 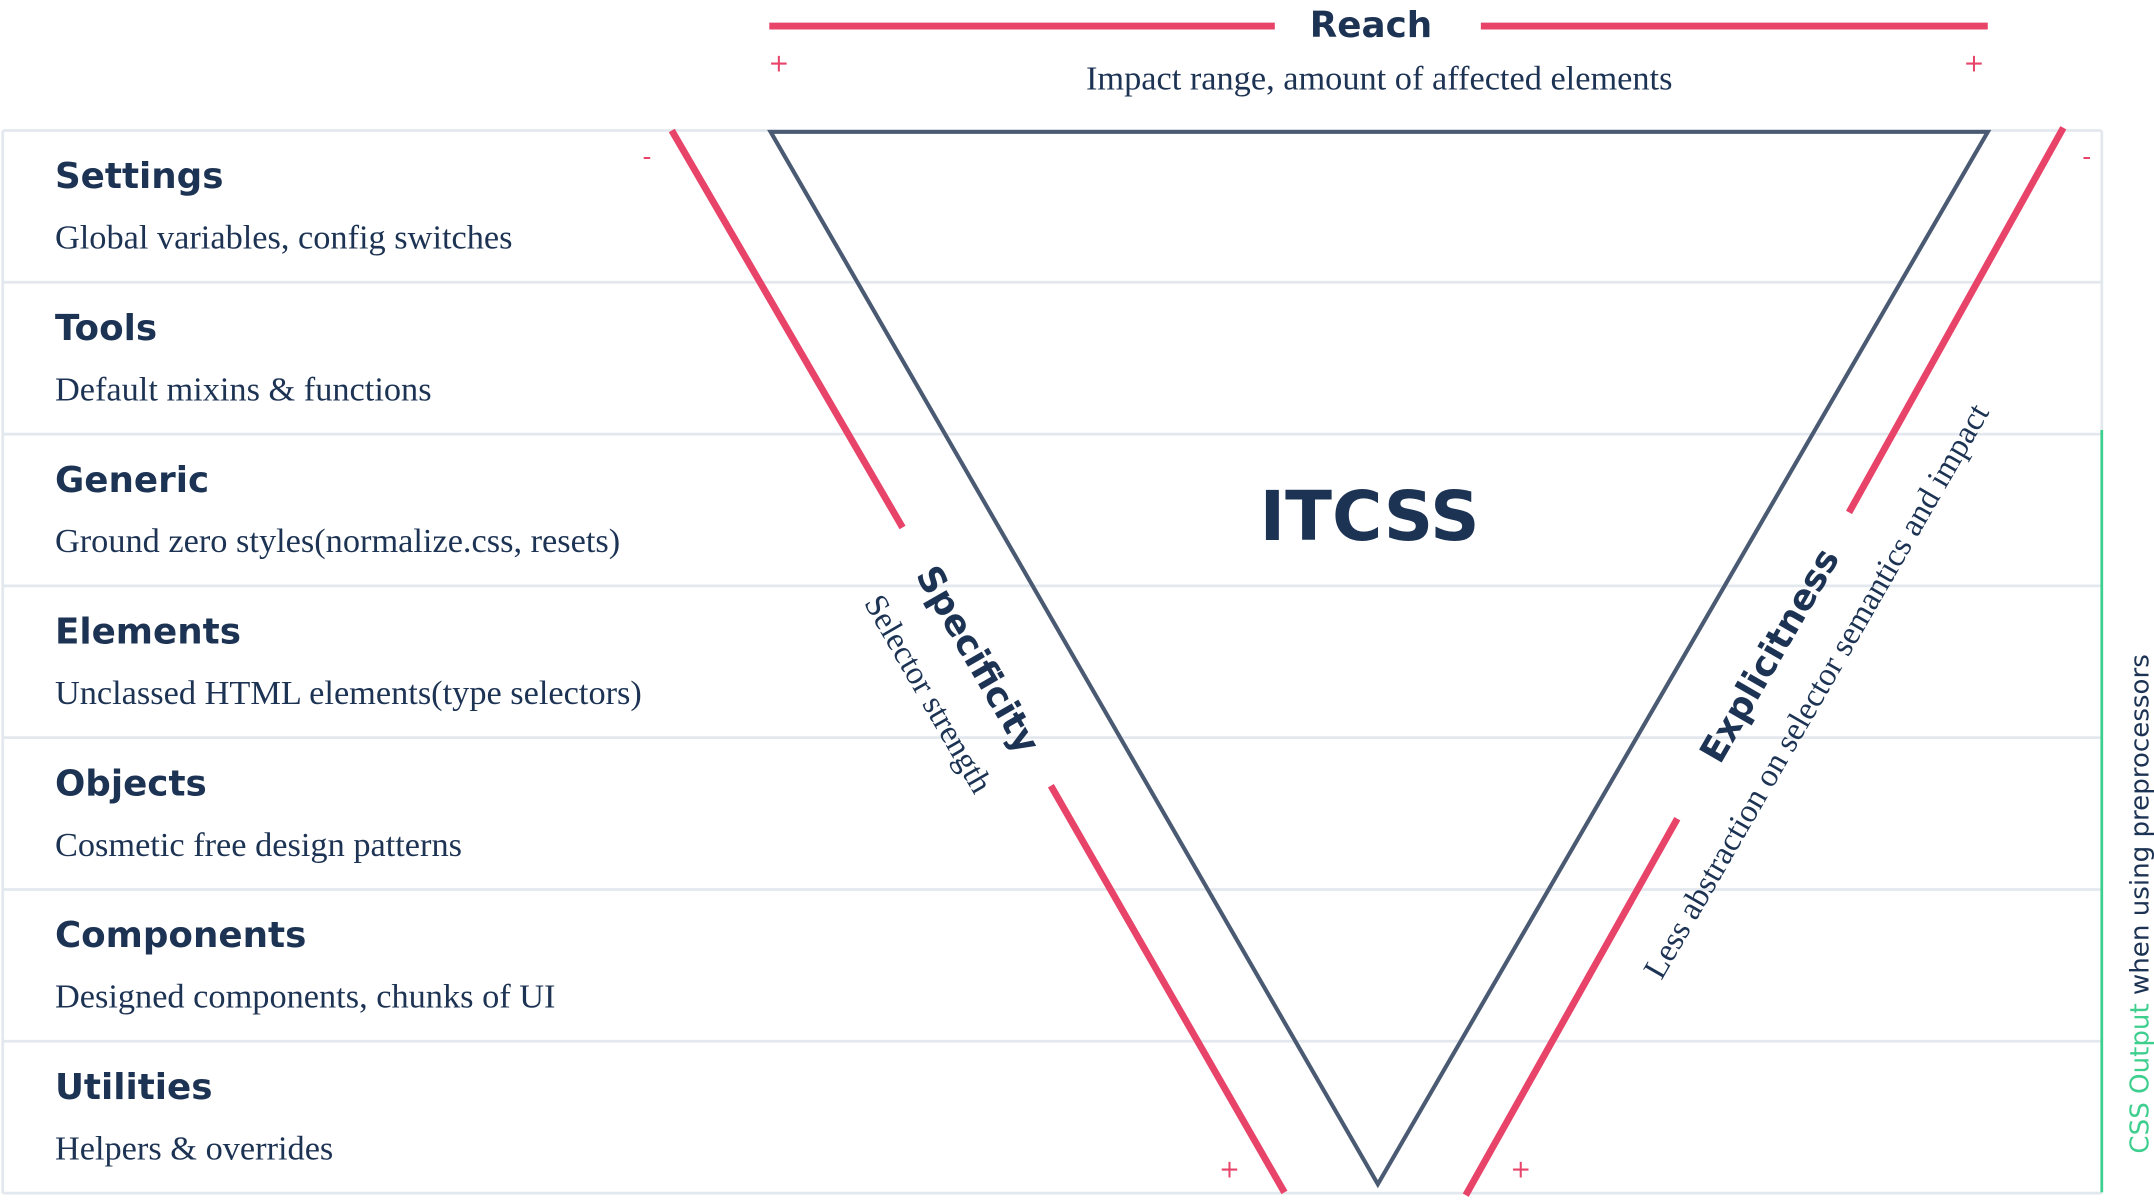 I want to click on reach-title: Reach, so click(x=1371, y=25).